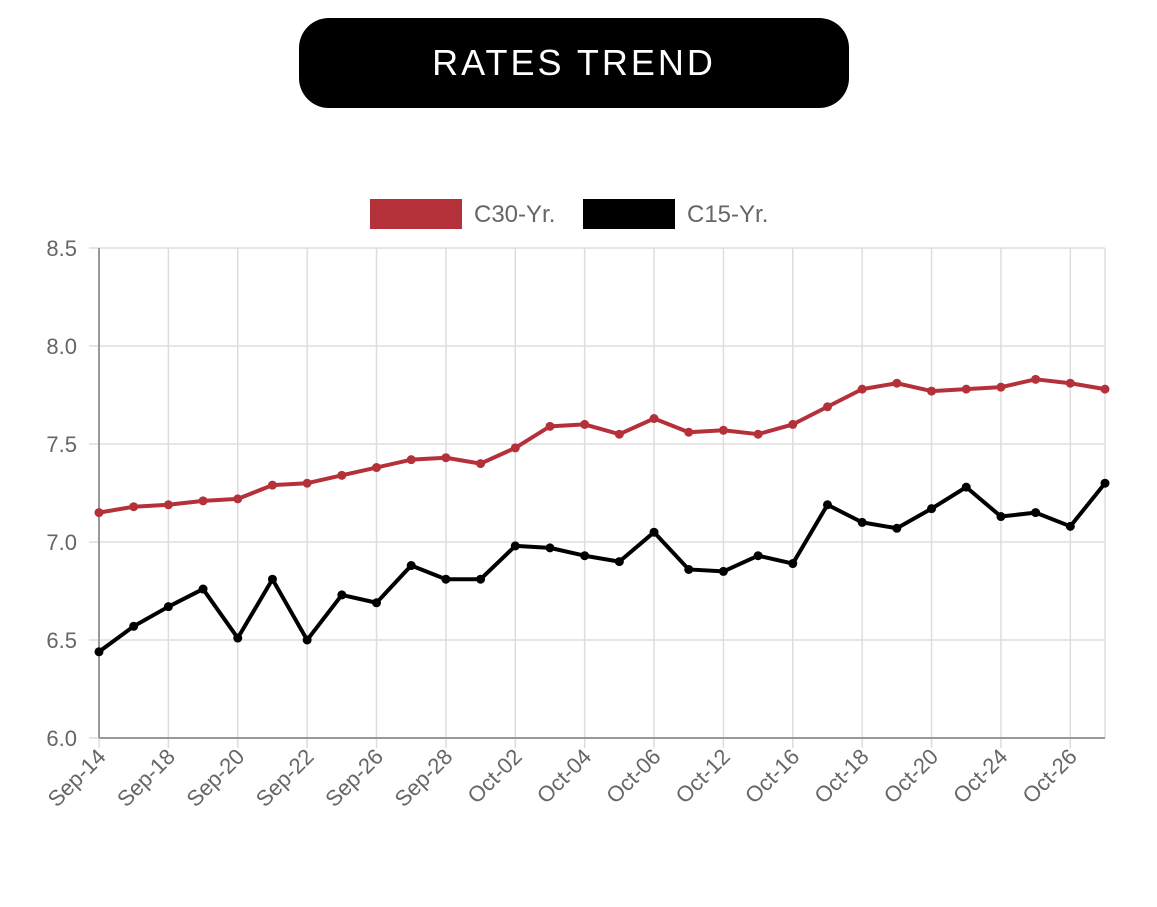 The image size is (1157, 907). Describe the element at coordinates (494, 776) in the screenshot. I see `x-tick-label: Oct-02` at that location.